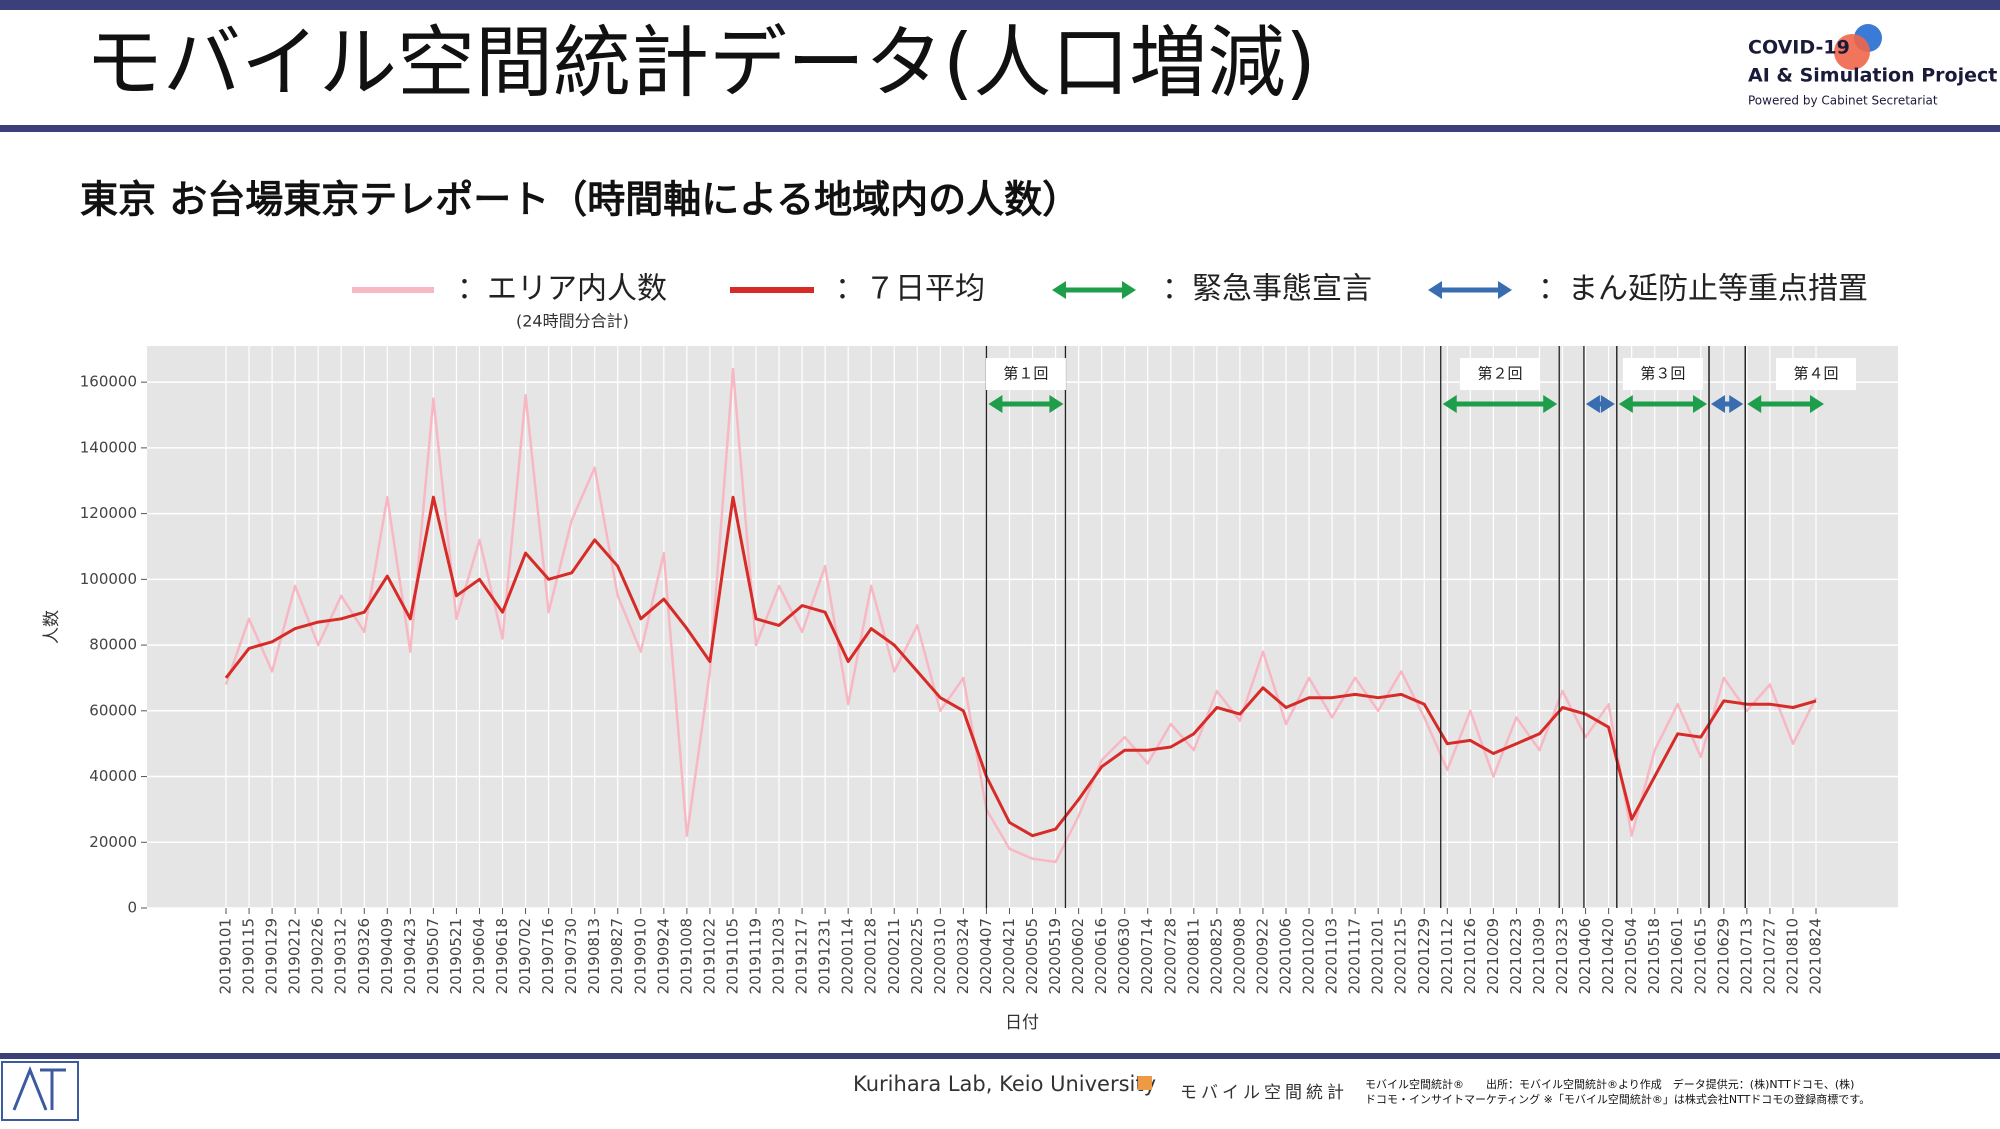  What do you see at coordinates (686, 956) in the screenshot?
I see `x-tick-label: 20191008` at bounding box center [686, 956].